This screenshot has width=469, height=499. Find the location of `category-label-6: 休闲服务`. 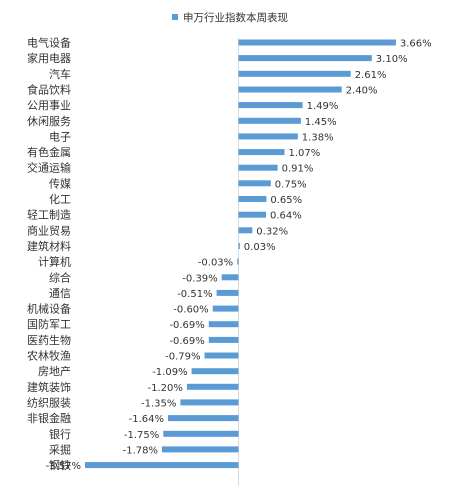

category-label-6: 休闲服务 is located at coordinates (49, 121).